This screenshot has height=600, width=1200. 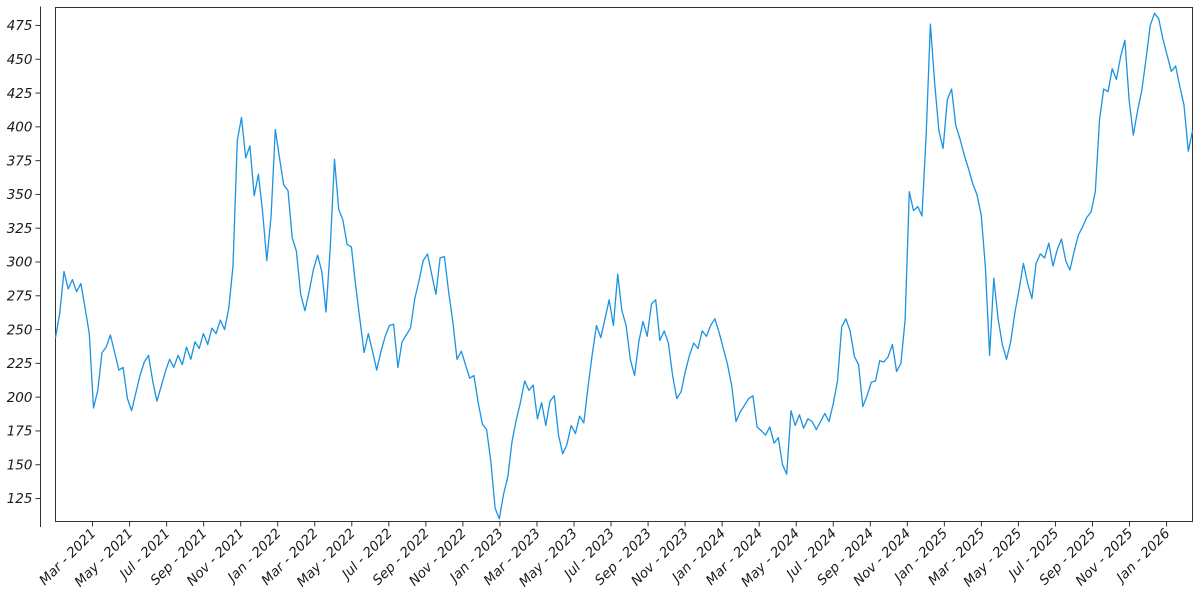 I want to click on y-tick-label: 300, so click(x=20, y=263).